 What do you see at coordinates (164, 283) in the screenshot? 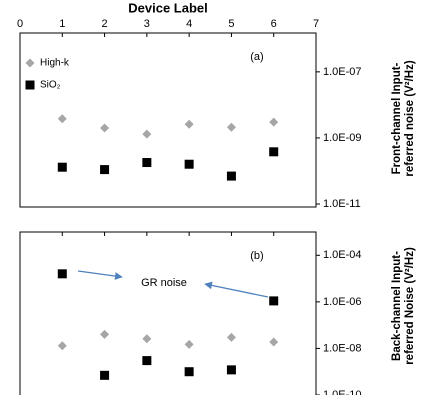
I see `annotation: GR noise` at bounding box center [164, 283].